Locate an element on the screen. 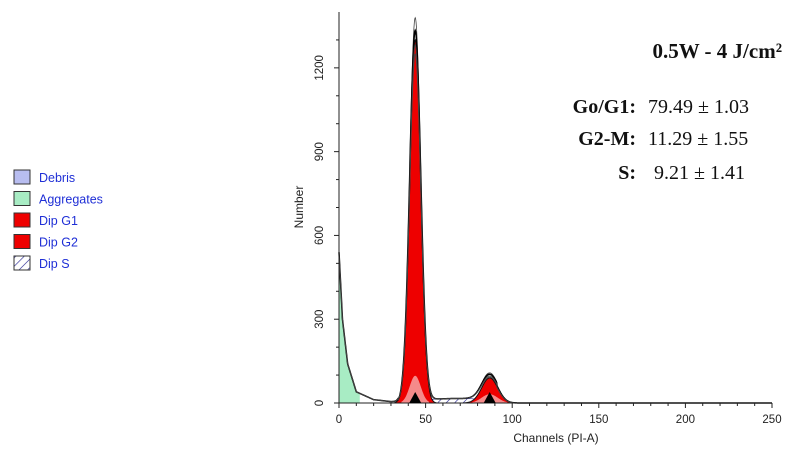  y-tick-label: 0 is located at coordinates (320, 403).